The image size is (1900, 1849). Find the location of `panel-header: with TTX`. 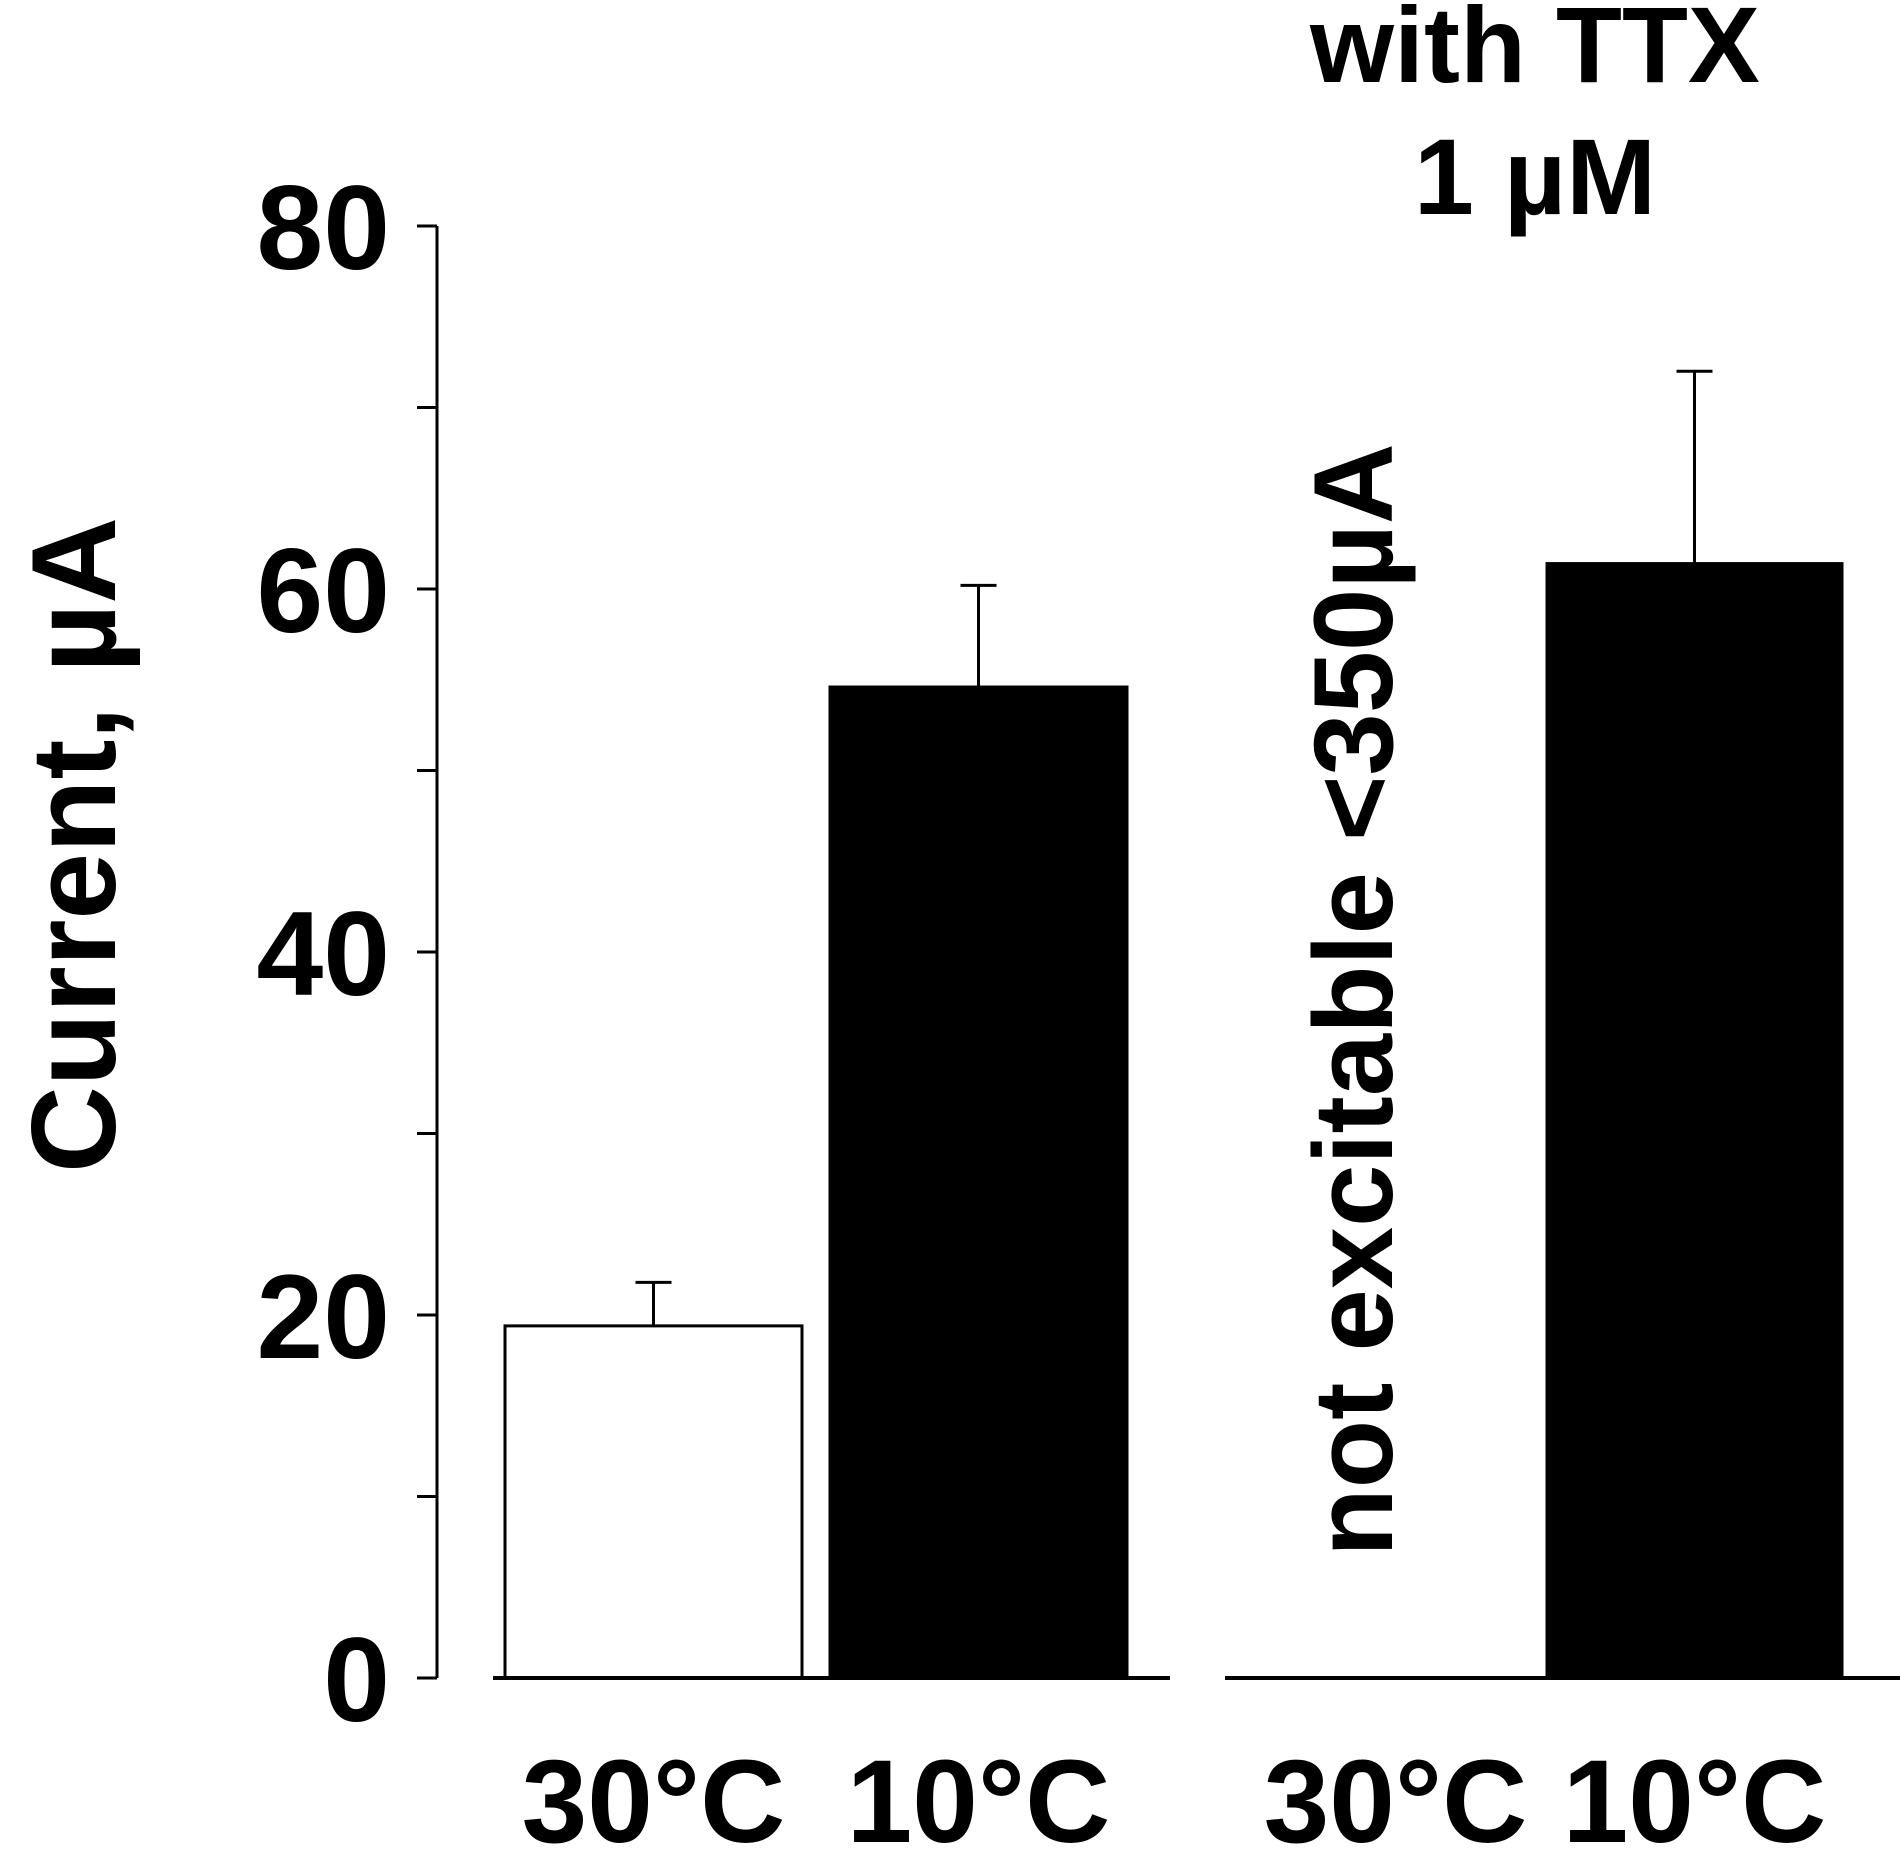

panel-header: with TTX is located at coordinates (1534, 52).